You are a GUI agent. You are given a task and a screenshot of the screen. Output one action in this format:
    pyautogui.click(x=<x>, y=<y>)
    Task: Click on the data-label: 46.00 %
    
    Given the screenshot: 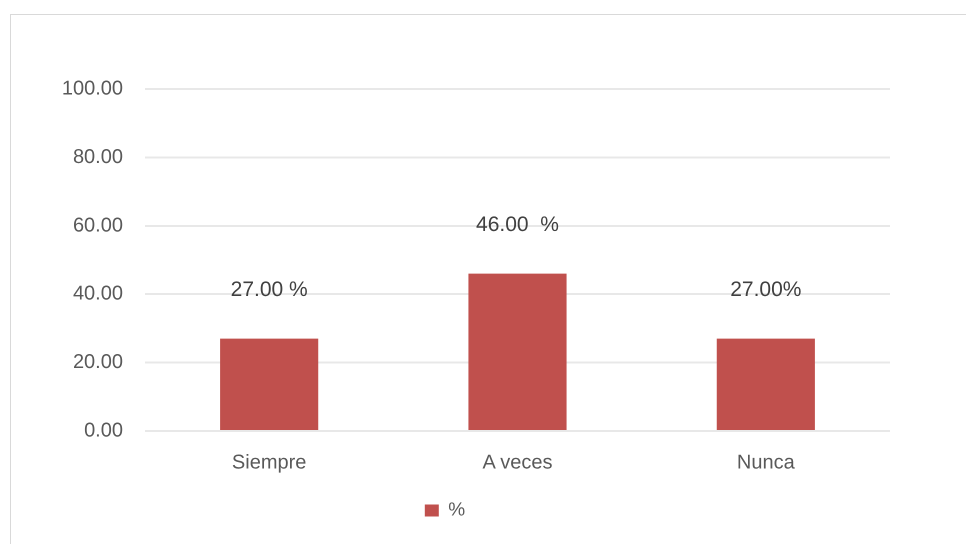 What is the action you would take?
    pyautogui.click(x=517, y=224)
    